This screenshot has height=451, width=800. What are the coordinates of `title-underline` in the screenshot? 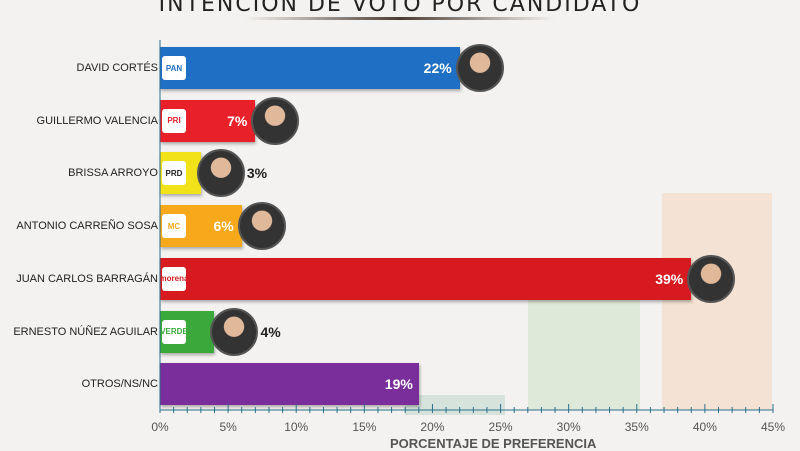 It's located at (400, 18).